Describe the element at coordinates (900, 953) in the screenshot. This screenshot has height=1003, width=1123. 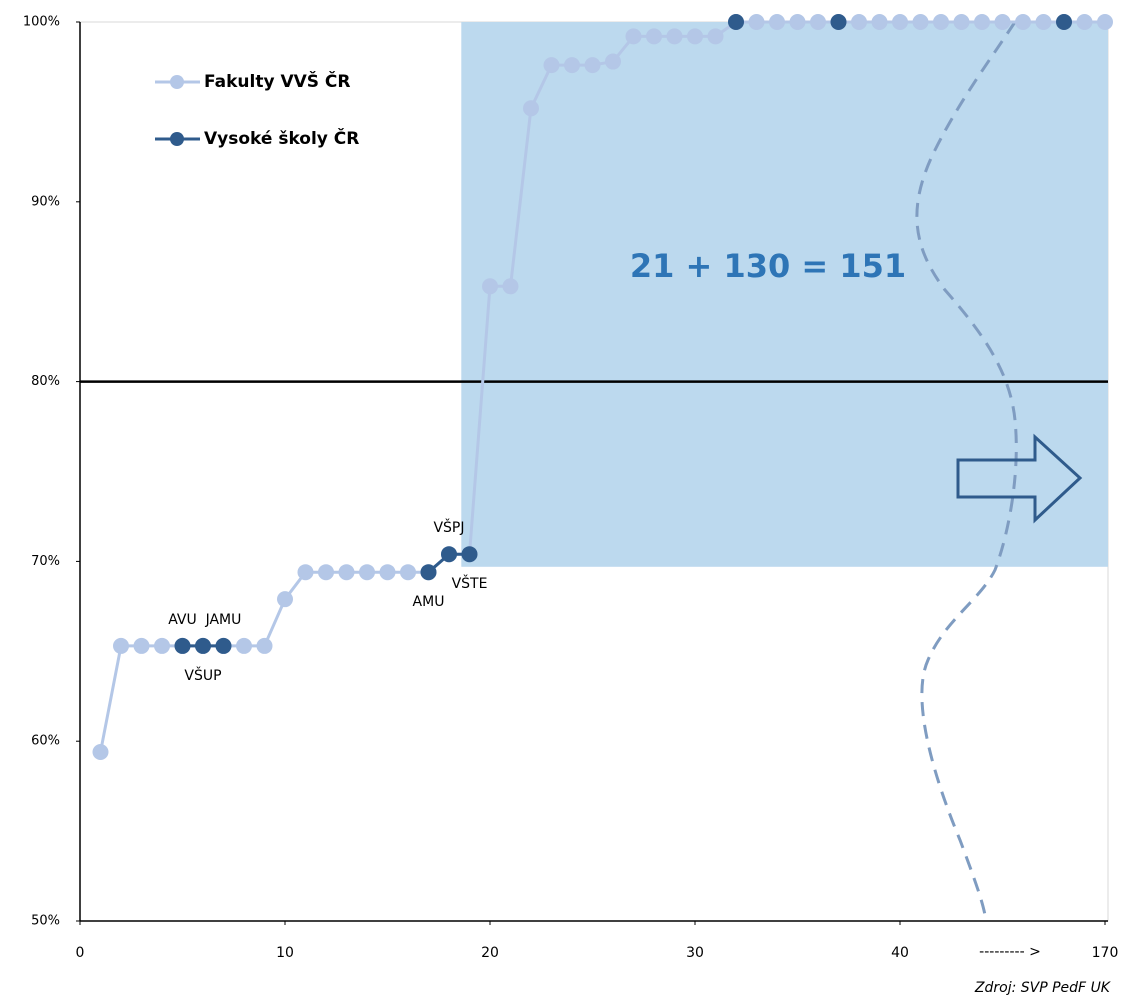
I see `x-tick-label: 40` at that location.